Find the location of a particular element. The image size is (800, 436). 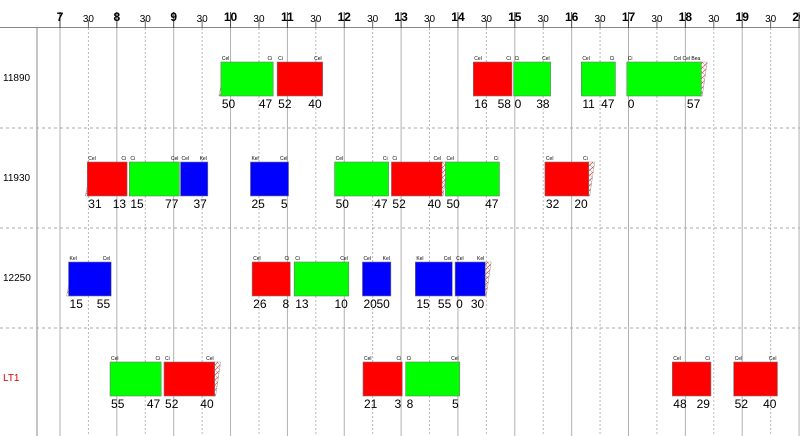

schedule-block: Cel Ci 48 29 is located at coordinates (691, 383).